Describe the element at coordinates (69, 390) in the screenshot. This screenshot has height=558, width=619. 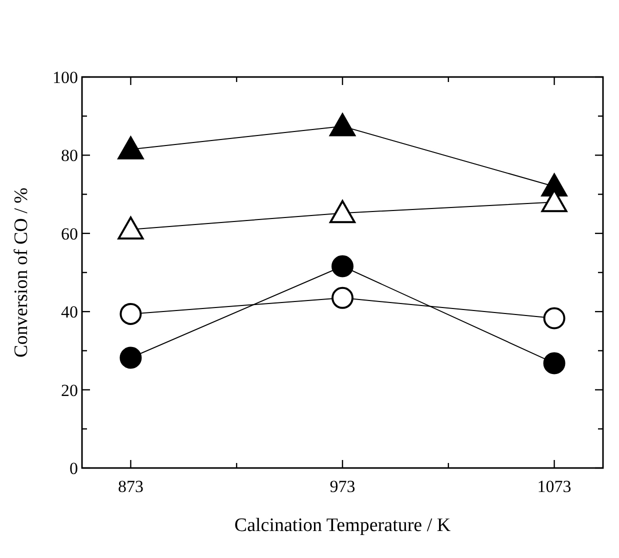
I see `y-tick-label: 20` at that location.